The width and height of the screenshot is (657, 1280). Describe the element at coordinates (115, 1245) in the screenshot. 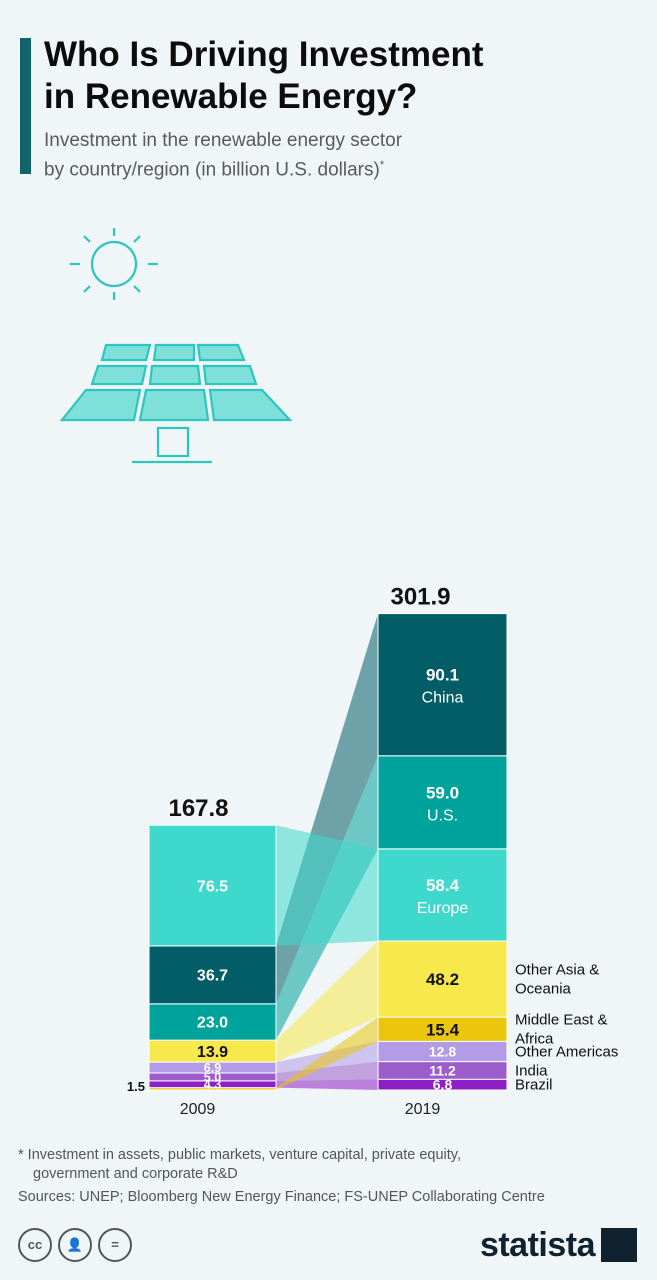

I see `no-derivatives-icon: =` at that location.